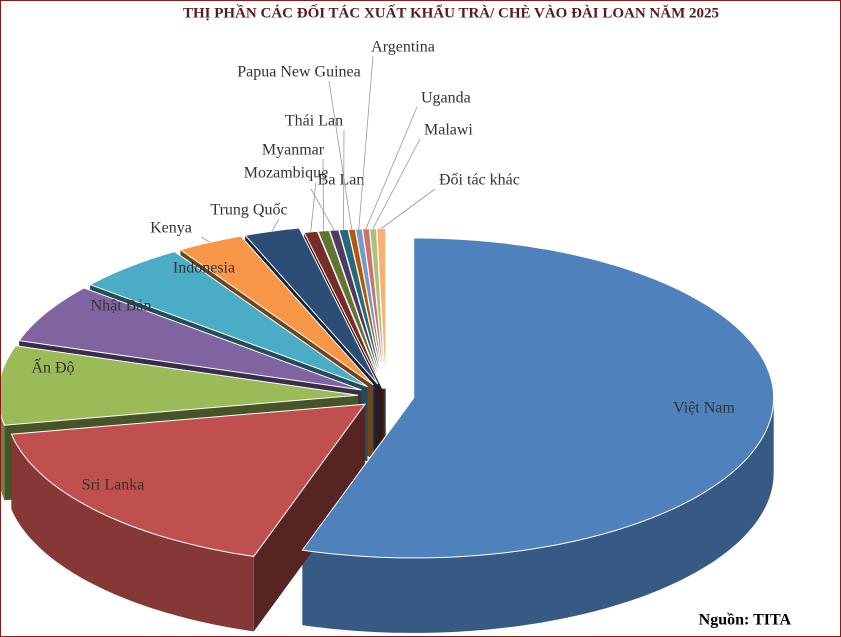 Image resolution: width=841 pixels, height=637 pixels. What do you see at coordinates (248, 210) in the screenshot?
I see `slice-label: Trung Quốc` at bounding box center [248, 210].